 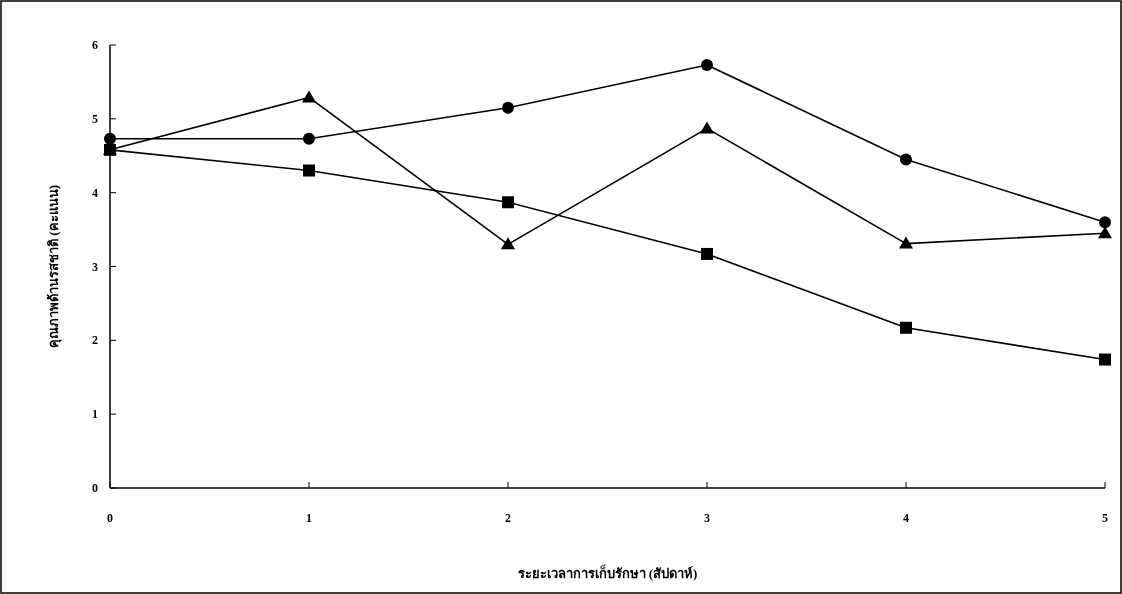 I want to click on y-axis-title: คุณภาพด้านรสชาติ (คะแนน), so click(x=54, y=266).